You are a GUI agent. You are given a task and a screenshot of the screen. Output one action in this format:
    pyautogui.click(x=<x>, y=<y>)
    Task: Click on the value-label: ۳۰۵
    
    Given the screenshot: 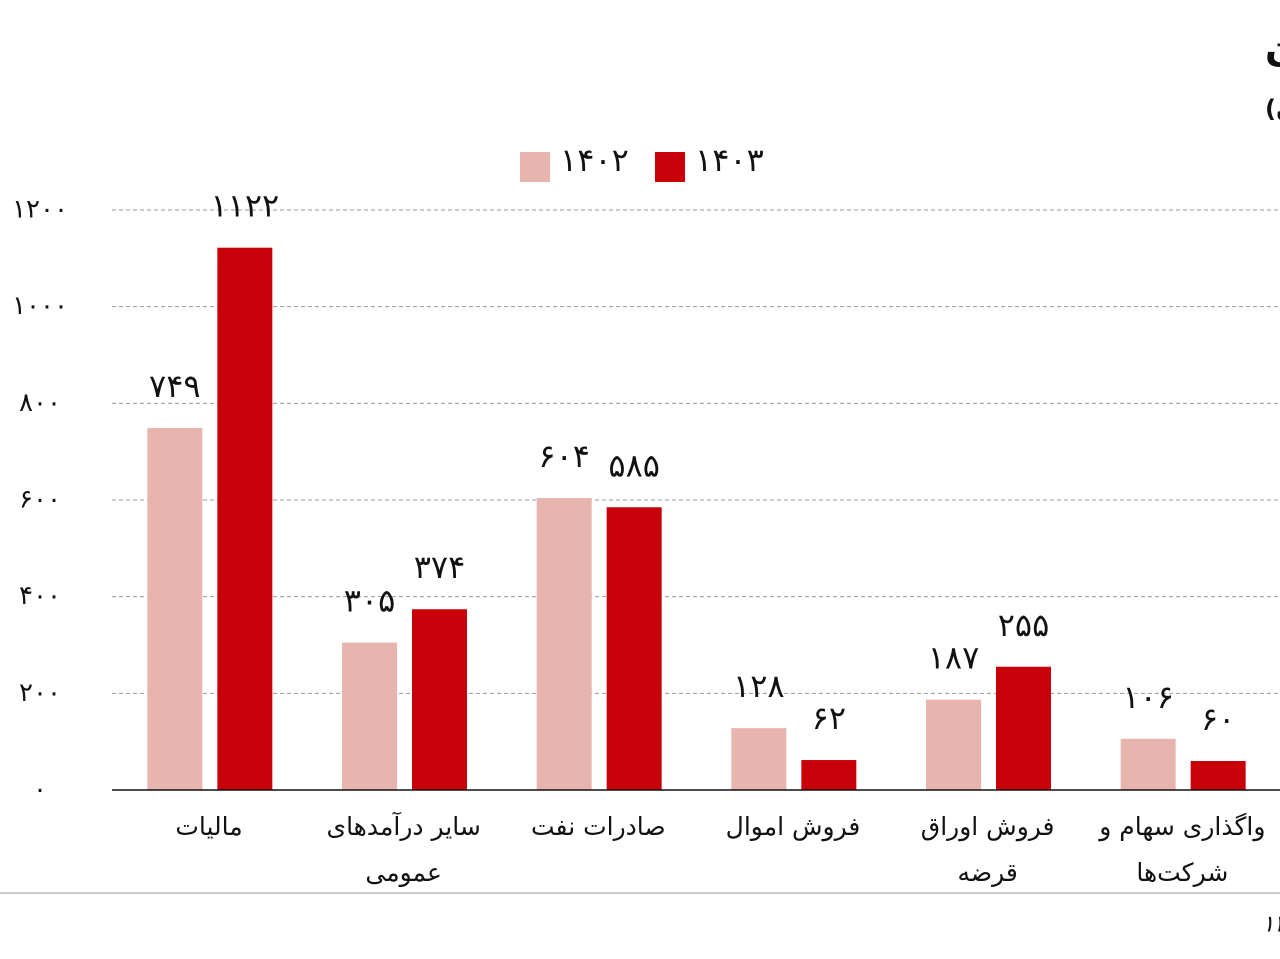 What is the action you would take?
    pyautogui.click(x=370, y=601)
    